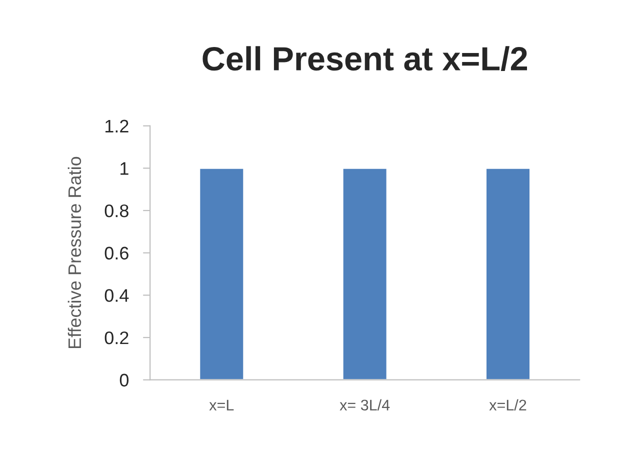  Describe the element at coordinates (116, 253) in the screenshot. I see `y-tick-label: 0.6` at that location.